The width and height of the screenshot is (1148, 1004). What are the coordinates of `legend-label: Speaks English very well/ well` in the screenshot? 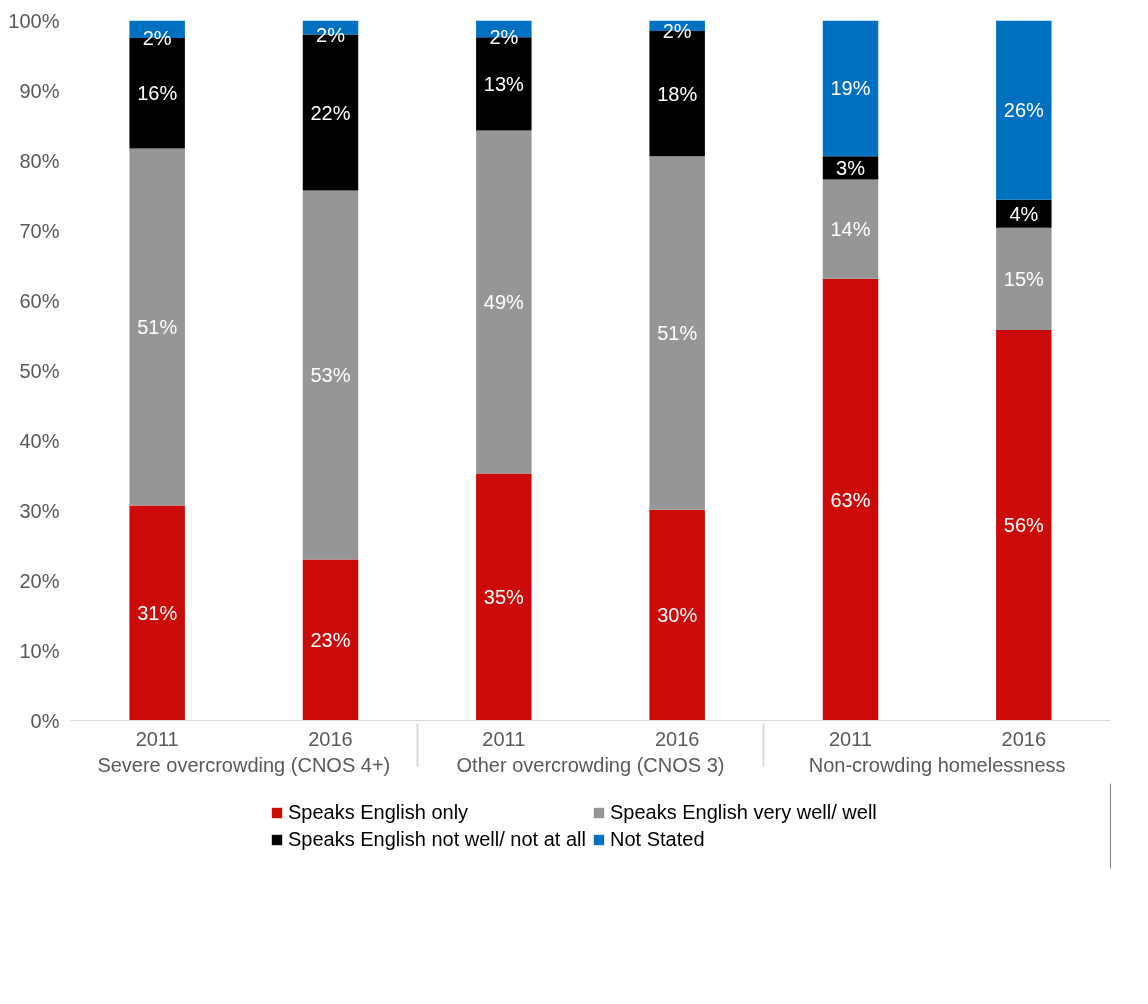 It's located at (744, 812).